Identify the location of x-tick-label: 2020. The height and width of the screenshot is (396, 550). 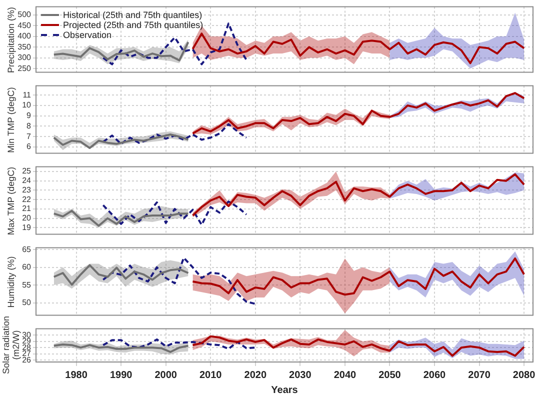
(255, 375).